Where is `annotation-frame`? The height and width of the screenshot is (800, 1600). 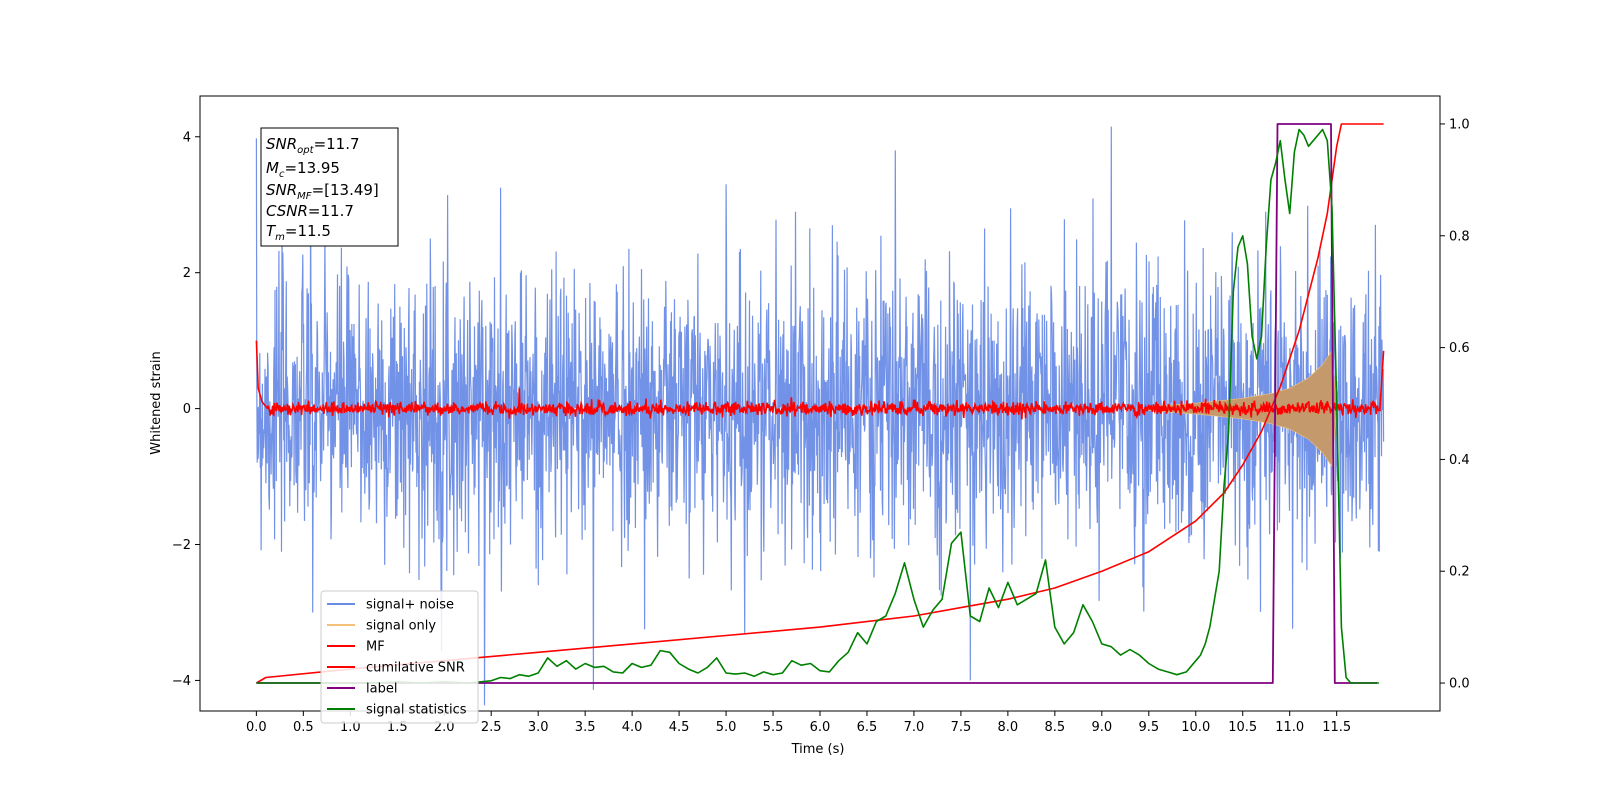
annotation-frame is located at coordinates (329, 187).